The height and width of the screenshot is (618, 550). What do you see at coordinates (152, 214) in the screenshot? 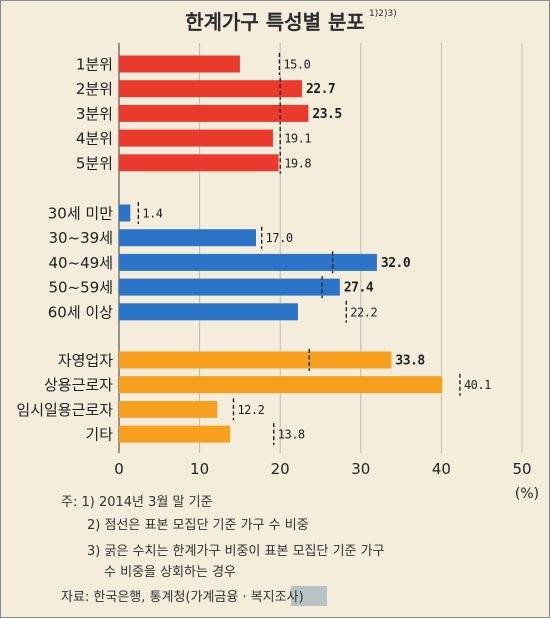
I see `value-label: 1.4` at bounding box center [152, 214].